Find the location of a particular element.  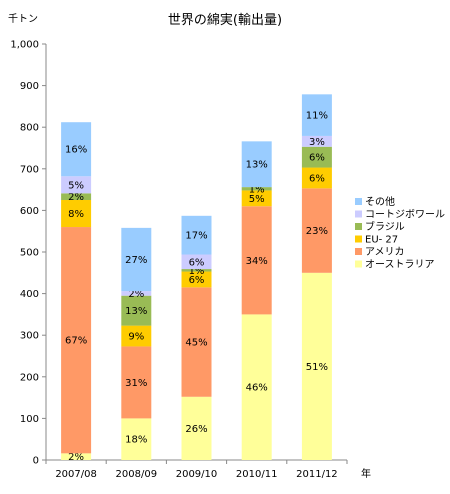

x-unit-label: 年 is located at coordinates (366, 473).